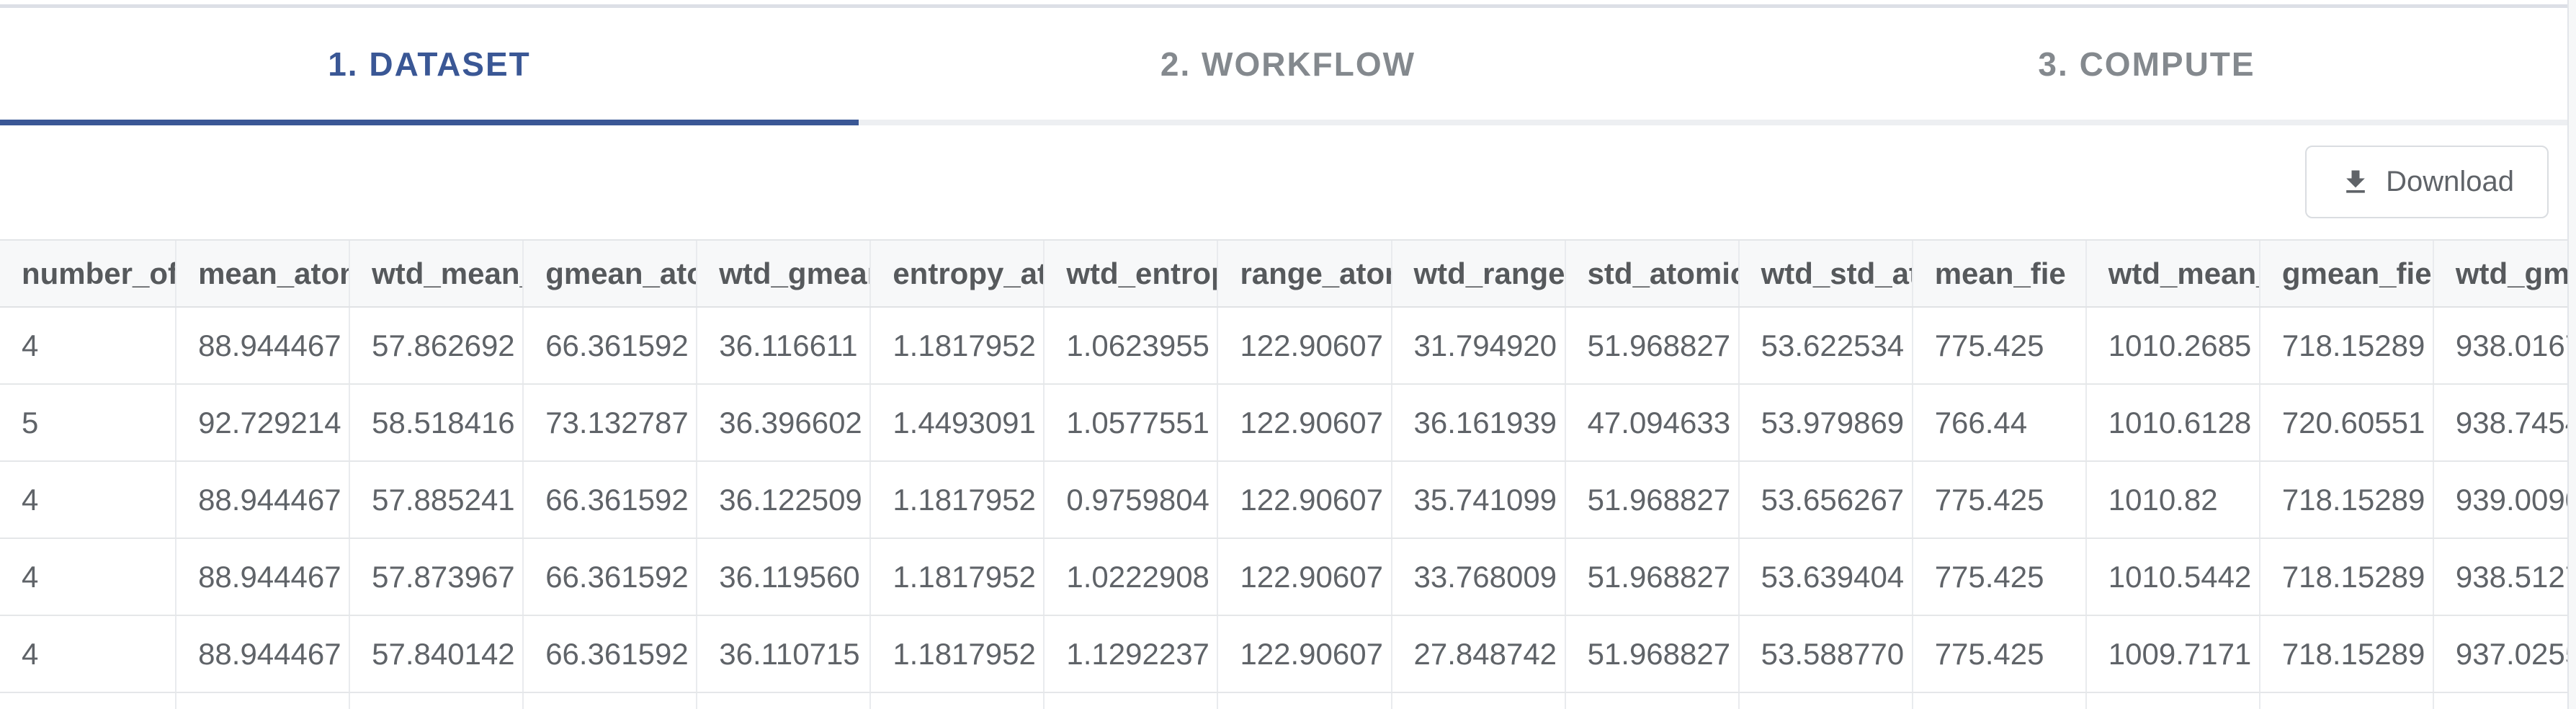  Describe the element at coordinates (2346, 275) in the screenshot. I see `column-header: gmean_fie` at that location.